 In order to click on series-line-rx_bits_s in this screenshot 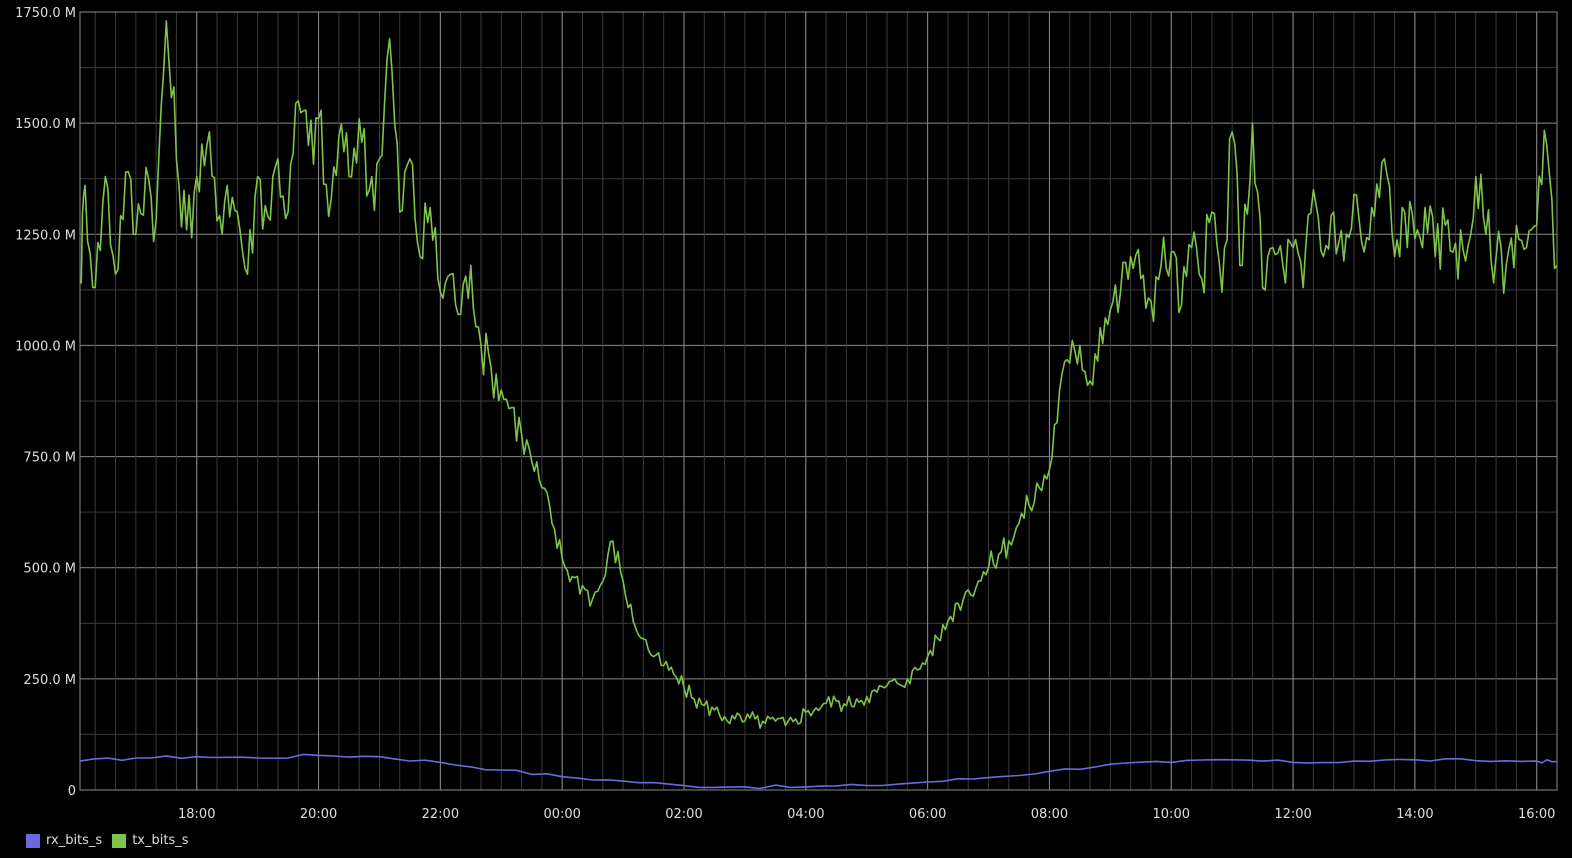, I will do `click(818, 771)`.